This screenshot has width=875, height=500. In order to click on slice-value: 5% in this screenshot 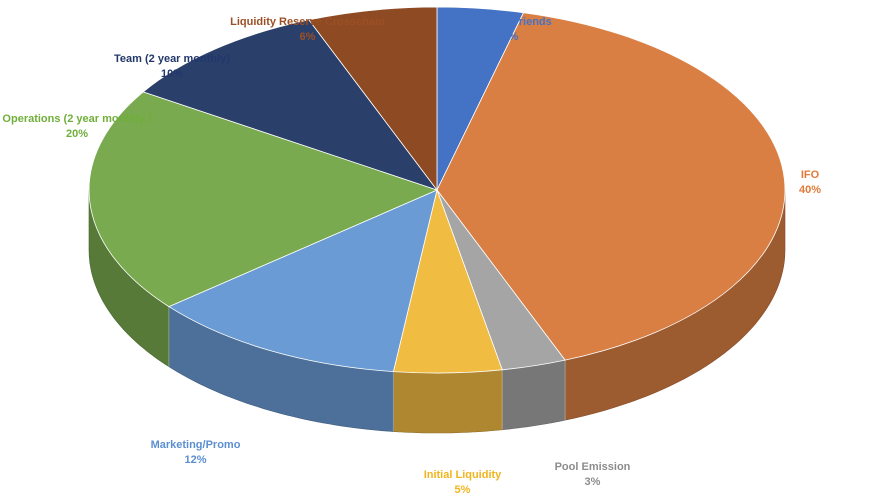, I will do `click(462, 490)`.